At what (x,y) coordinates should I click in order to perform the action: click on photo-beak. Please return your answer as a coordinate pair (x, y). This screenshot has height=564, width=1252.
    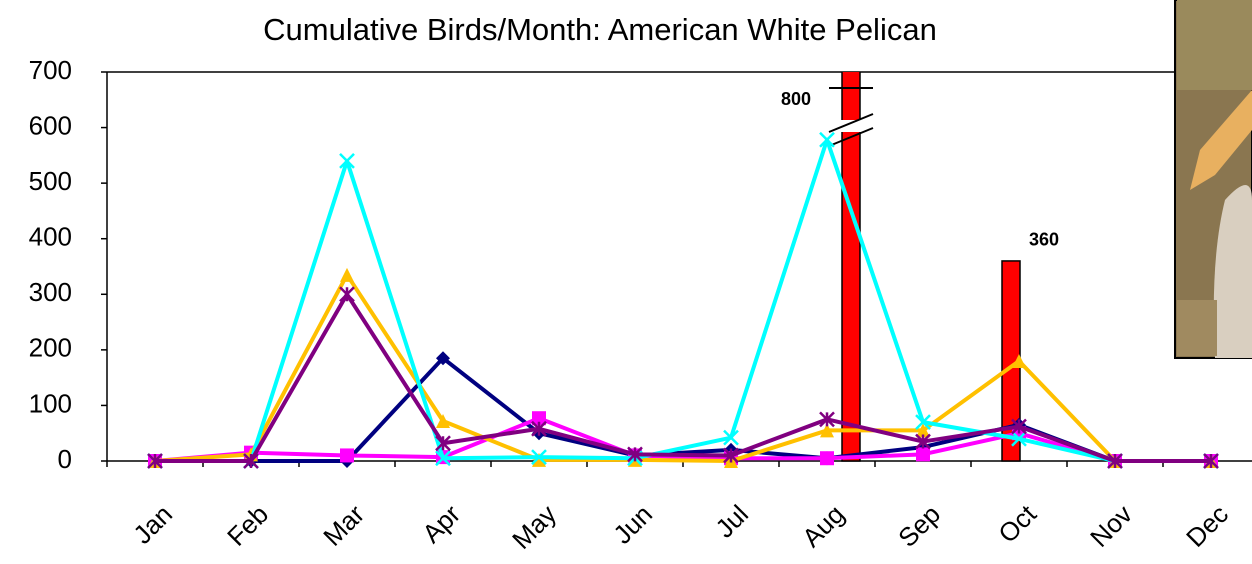
    Looking at the image, I should click on (1221, 140).